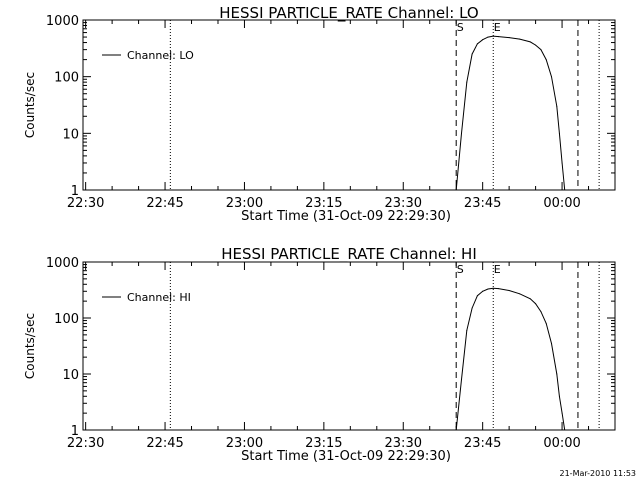 The width and height of the screenshot is (640, 480). I want to click on chart-title: HESSI PARTICLE_RATE Channel: LO, so click(348, 13).